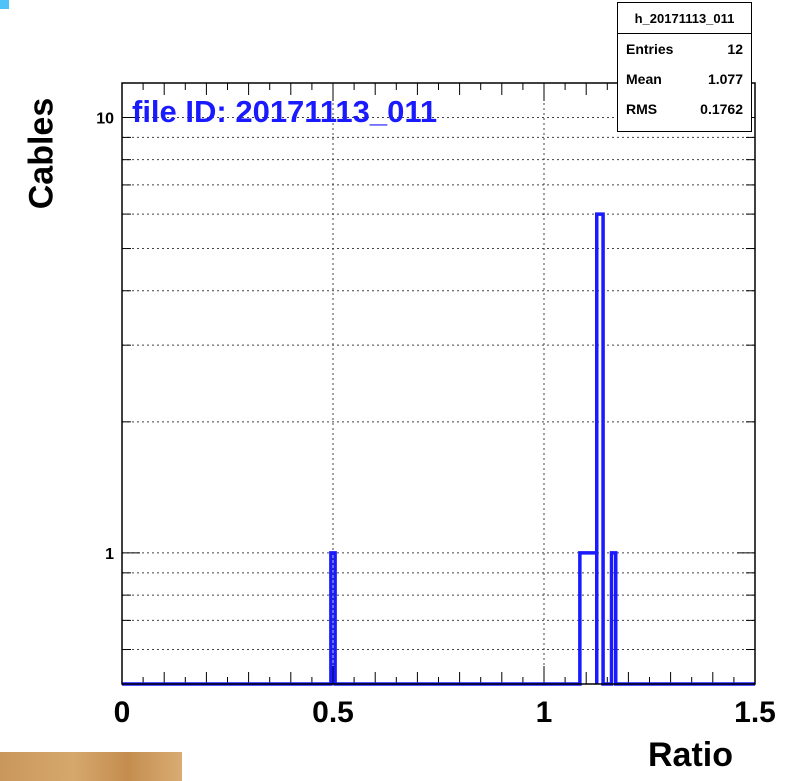  I want to click on y-axis-label: Cables, so click(41, 153).